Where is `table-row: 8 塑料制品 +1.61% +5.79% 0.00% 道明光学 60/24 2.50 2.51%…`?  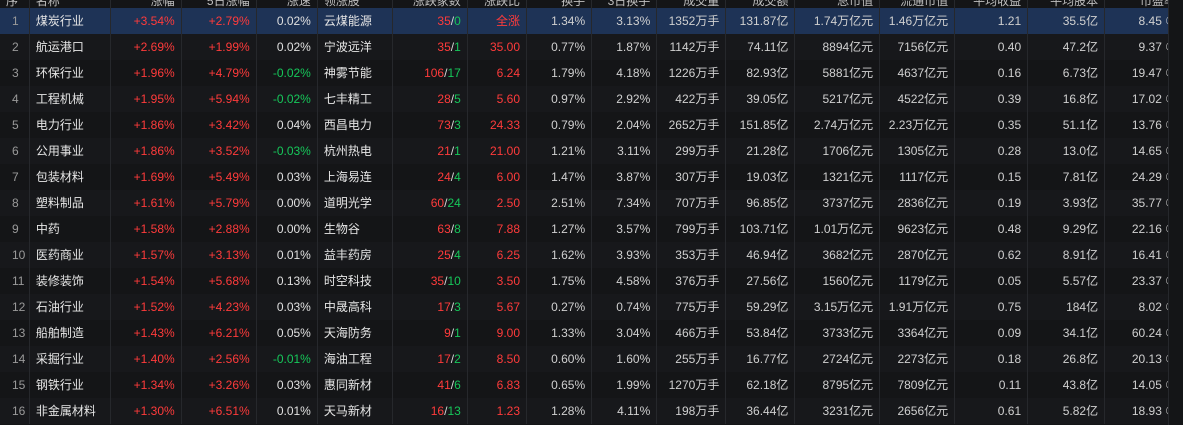 table-row: 8 塑料制品 +1.61% +5.79% 0.00% 道明光学 60/24 2.50 2.51%… is located at coordinates (591, 203).